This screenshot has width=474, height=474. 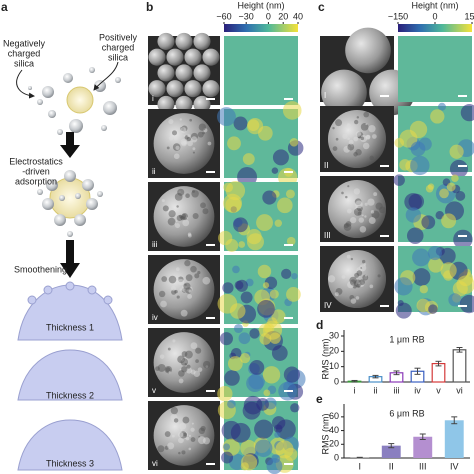 What do you see at coordinates (398, 16) in the screenshot?
I see `colorbar-tick-label: −150` at bounding box center [398, 16].